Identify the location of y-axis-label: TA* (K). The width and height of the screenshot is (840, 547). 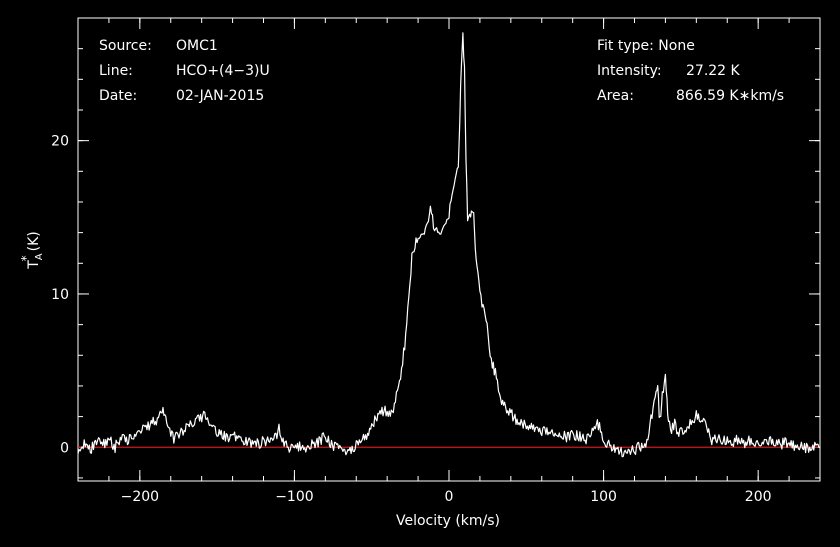
(32, 250).